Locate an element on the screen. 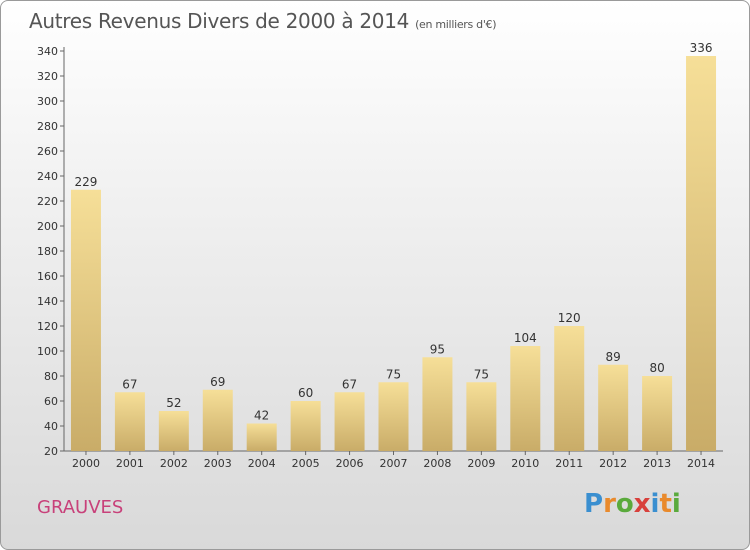 The width and height of the screenshot is (750, 550). logo-letter: o is located at coordinates (624, 504).